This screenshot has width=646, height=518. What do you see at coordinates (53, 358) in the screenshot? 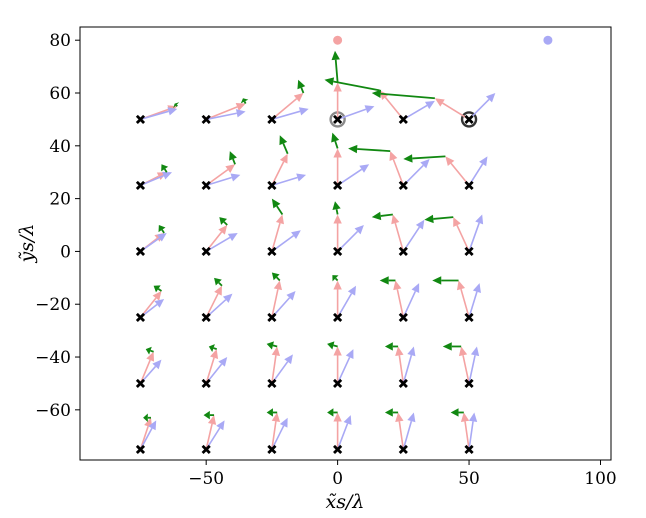
I see `y-tick-label: −40` at bounding box center [53, 358].